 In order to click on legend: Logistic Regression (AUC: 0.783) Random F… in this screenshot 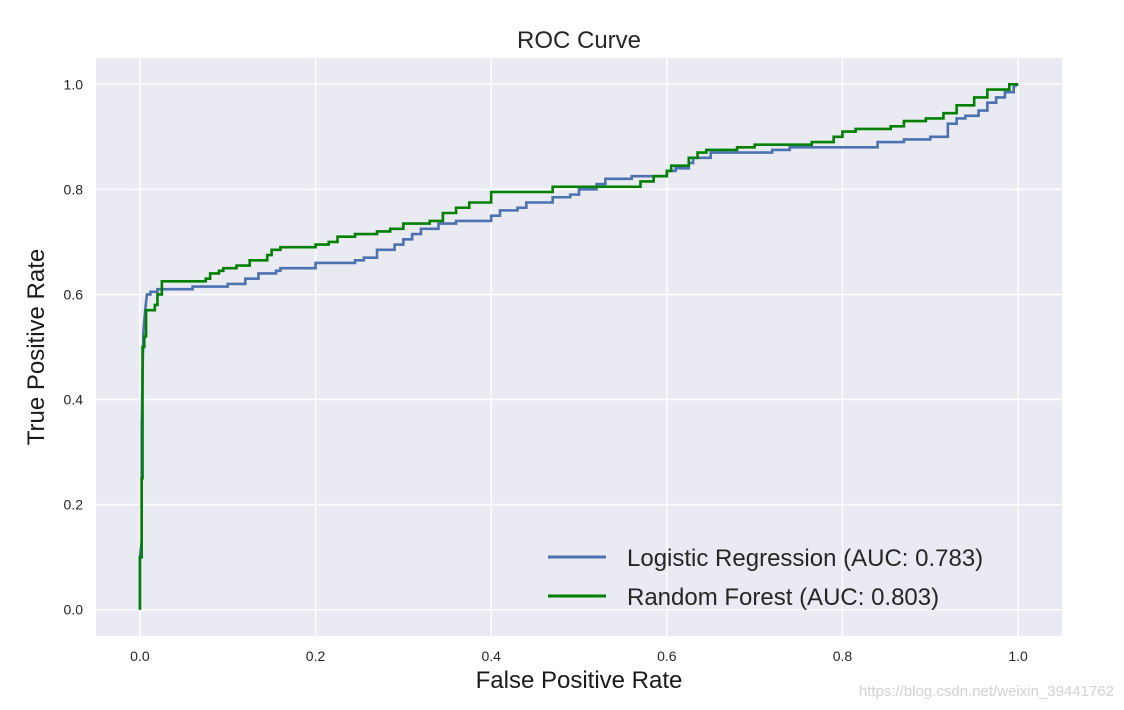, I will do `click(765, 578)`.